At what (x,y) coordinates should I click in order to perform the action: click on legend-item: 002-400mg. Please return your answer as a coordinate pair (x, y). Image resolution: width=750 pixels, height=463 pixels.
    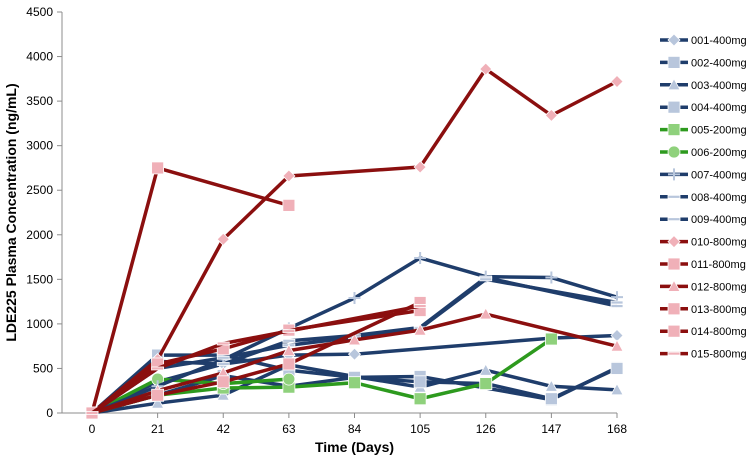
    Looking at the image, I should click on (703, 62).